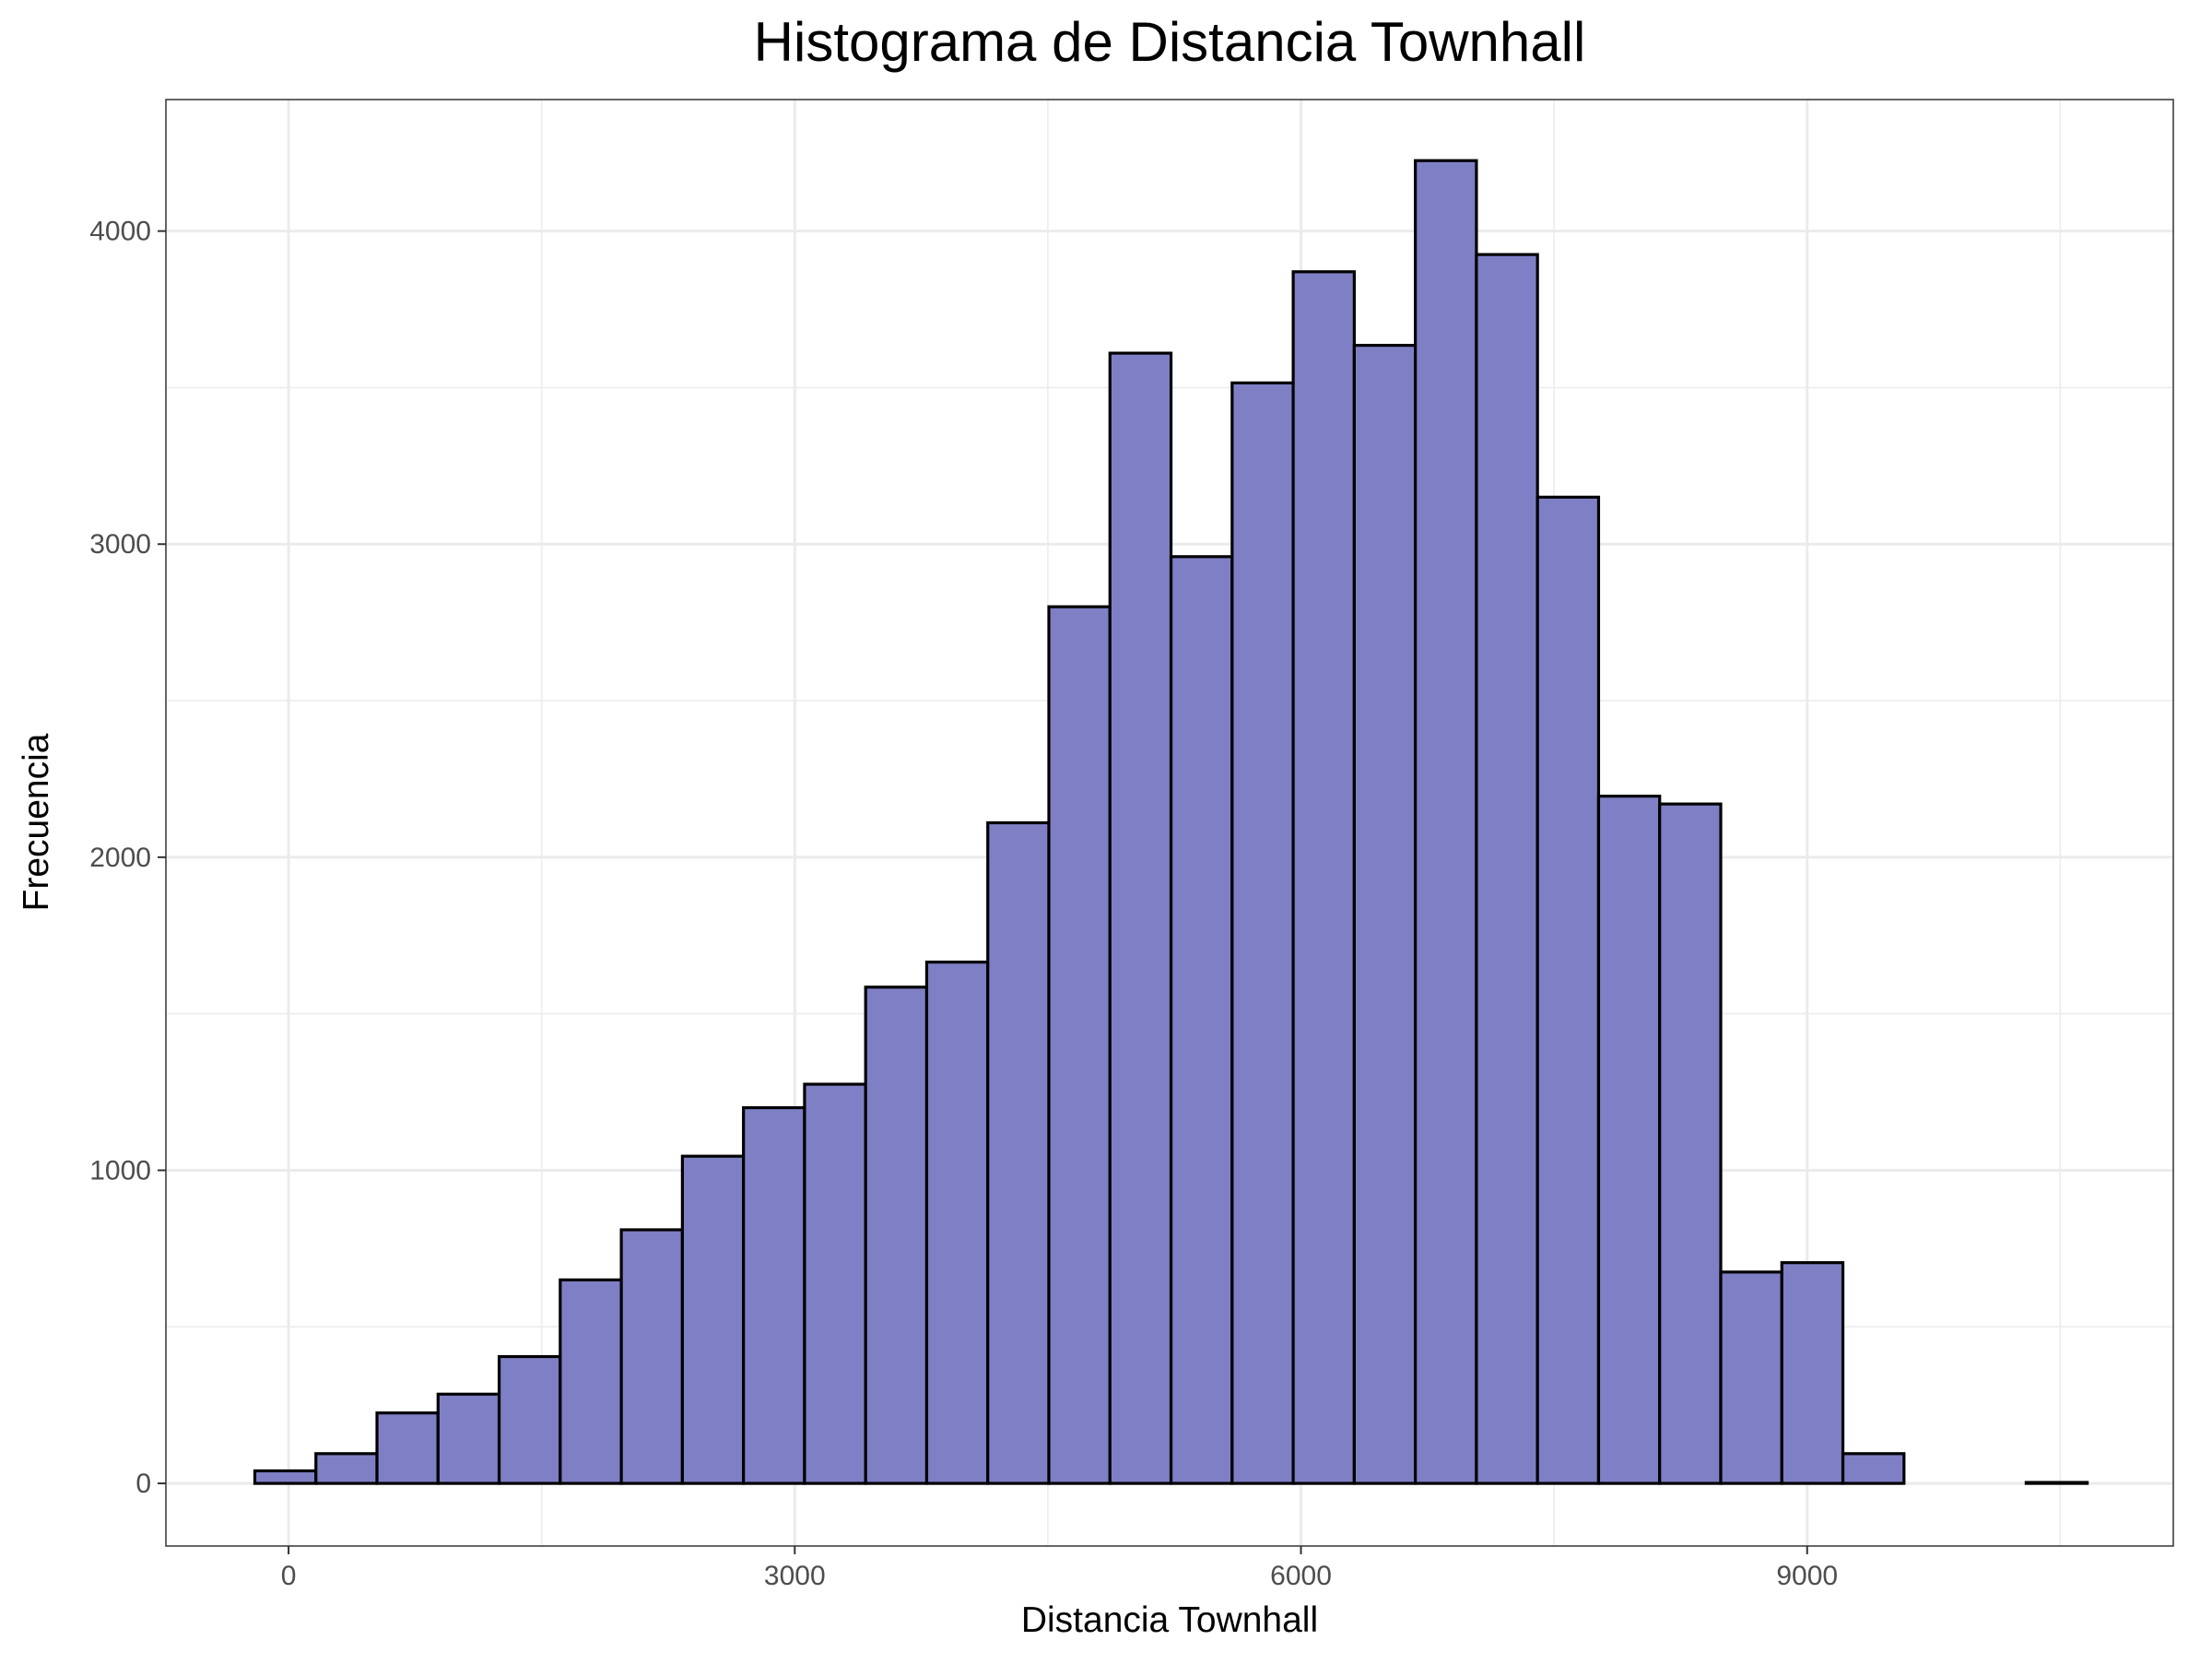 The width and height of the screenshot is (2212, 1664). What do you see at coordinates (143, 1484) in the screenshot?
I see `y-tick-label: 0` at bounding box center [143, 1484].